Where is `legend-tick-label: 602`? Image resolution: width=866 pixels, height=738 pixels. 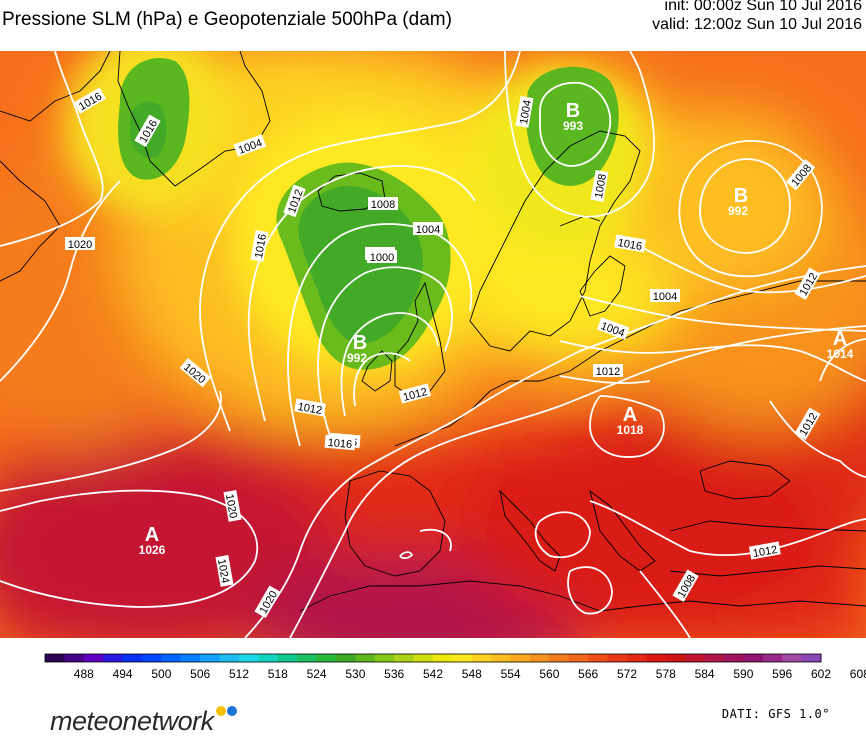 legend-tick-label: 602 is located at coordinates (821, 674).